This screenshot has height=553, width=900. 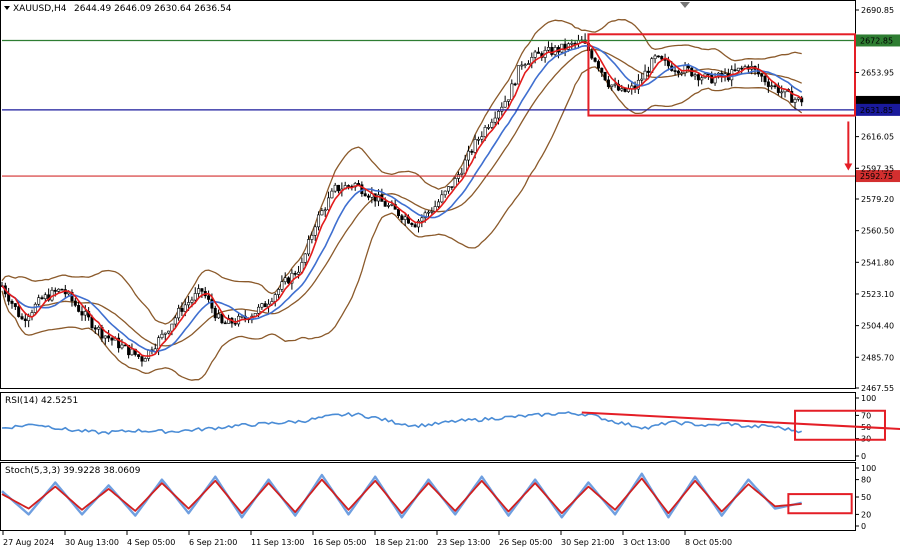 I want to click on rsi-plot: 1007050300, so click(x=450, y=427).